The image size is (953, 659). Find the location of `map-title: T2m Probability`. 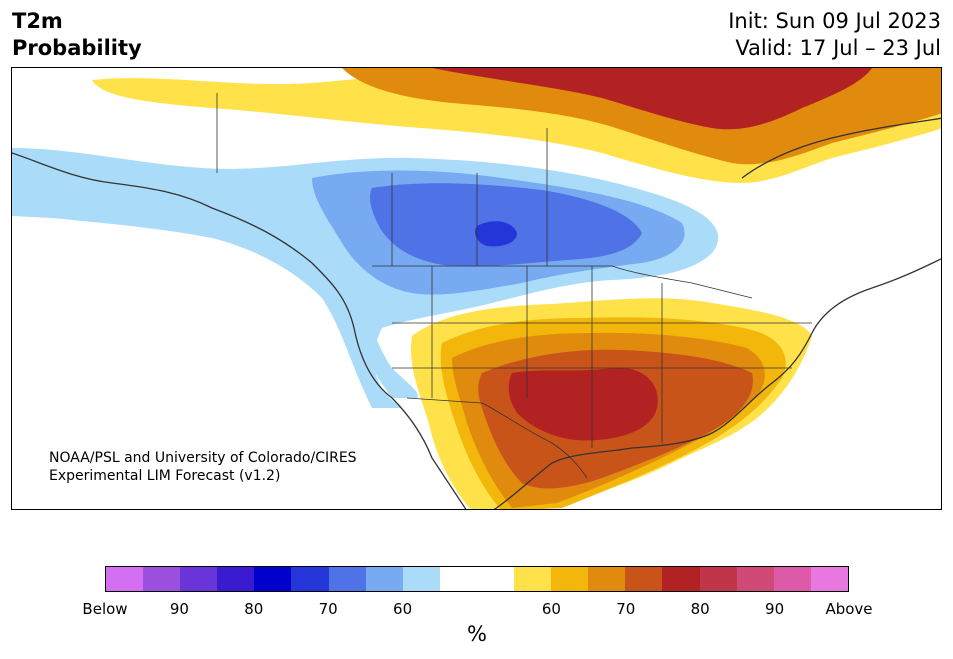

map-title: T2m Probability is located at coordinates (77, 35).